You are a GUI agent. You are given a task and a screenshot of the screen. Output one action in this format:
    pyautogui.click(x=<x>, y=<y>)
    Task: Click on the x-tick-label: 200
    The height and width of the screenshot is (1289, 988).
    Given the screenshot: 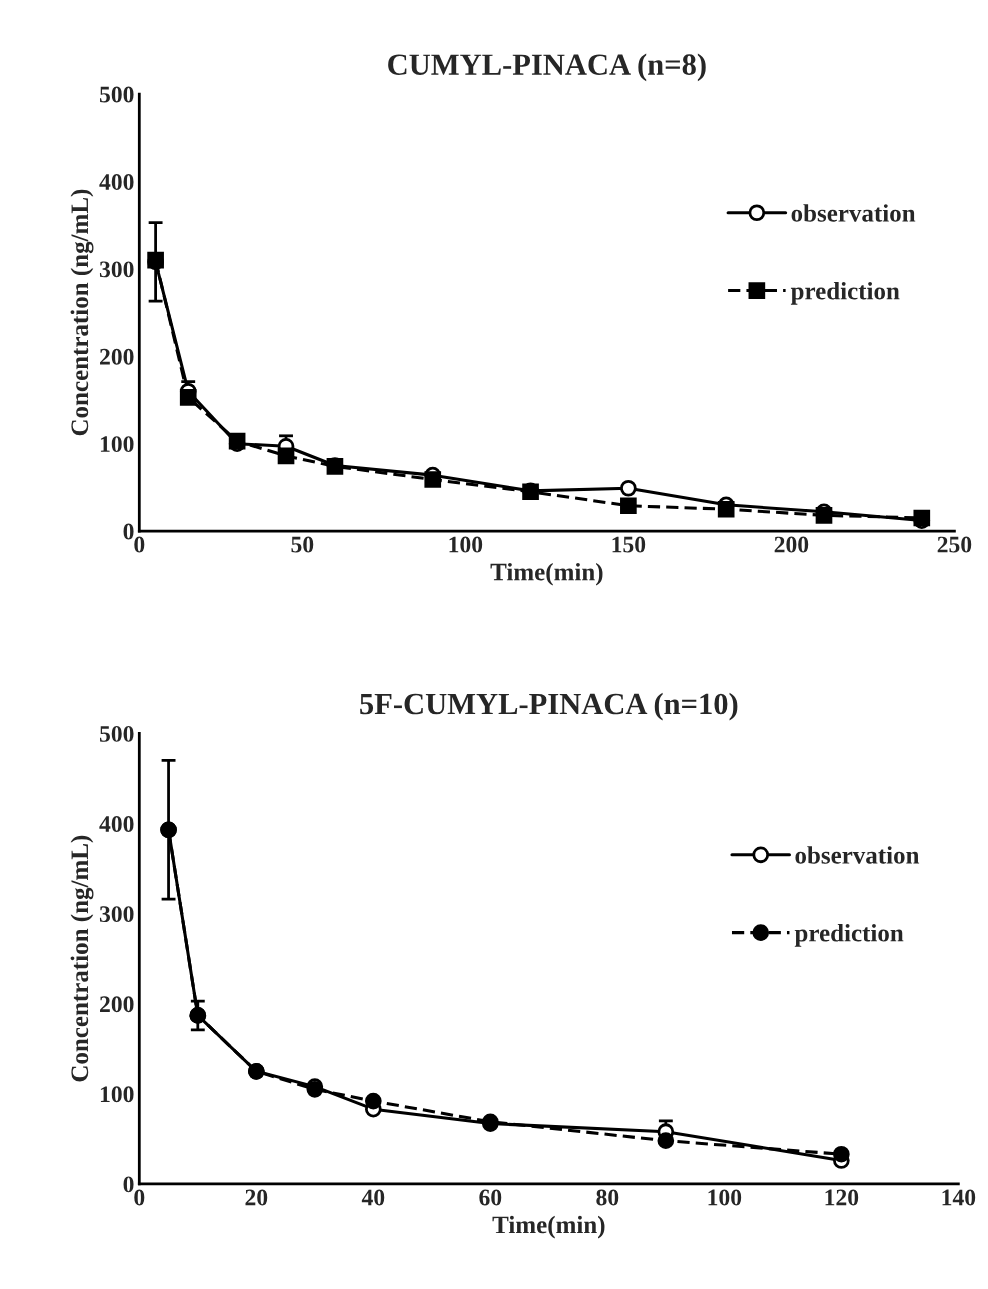 What is the action you would take?
    pyautogui.click(x=791, y=544)
    